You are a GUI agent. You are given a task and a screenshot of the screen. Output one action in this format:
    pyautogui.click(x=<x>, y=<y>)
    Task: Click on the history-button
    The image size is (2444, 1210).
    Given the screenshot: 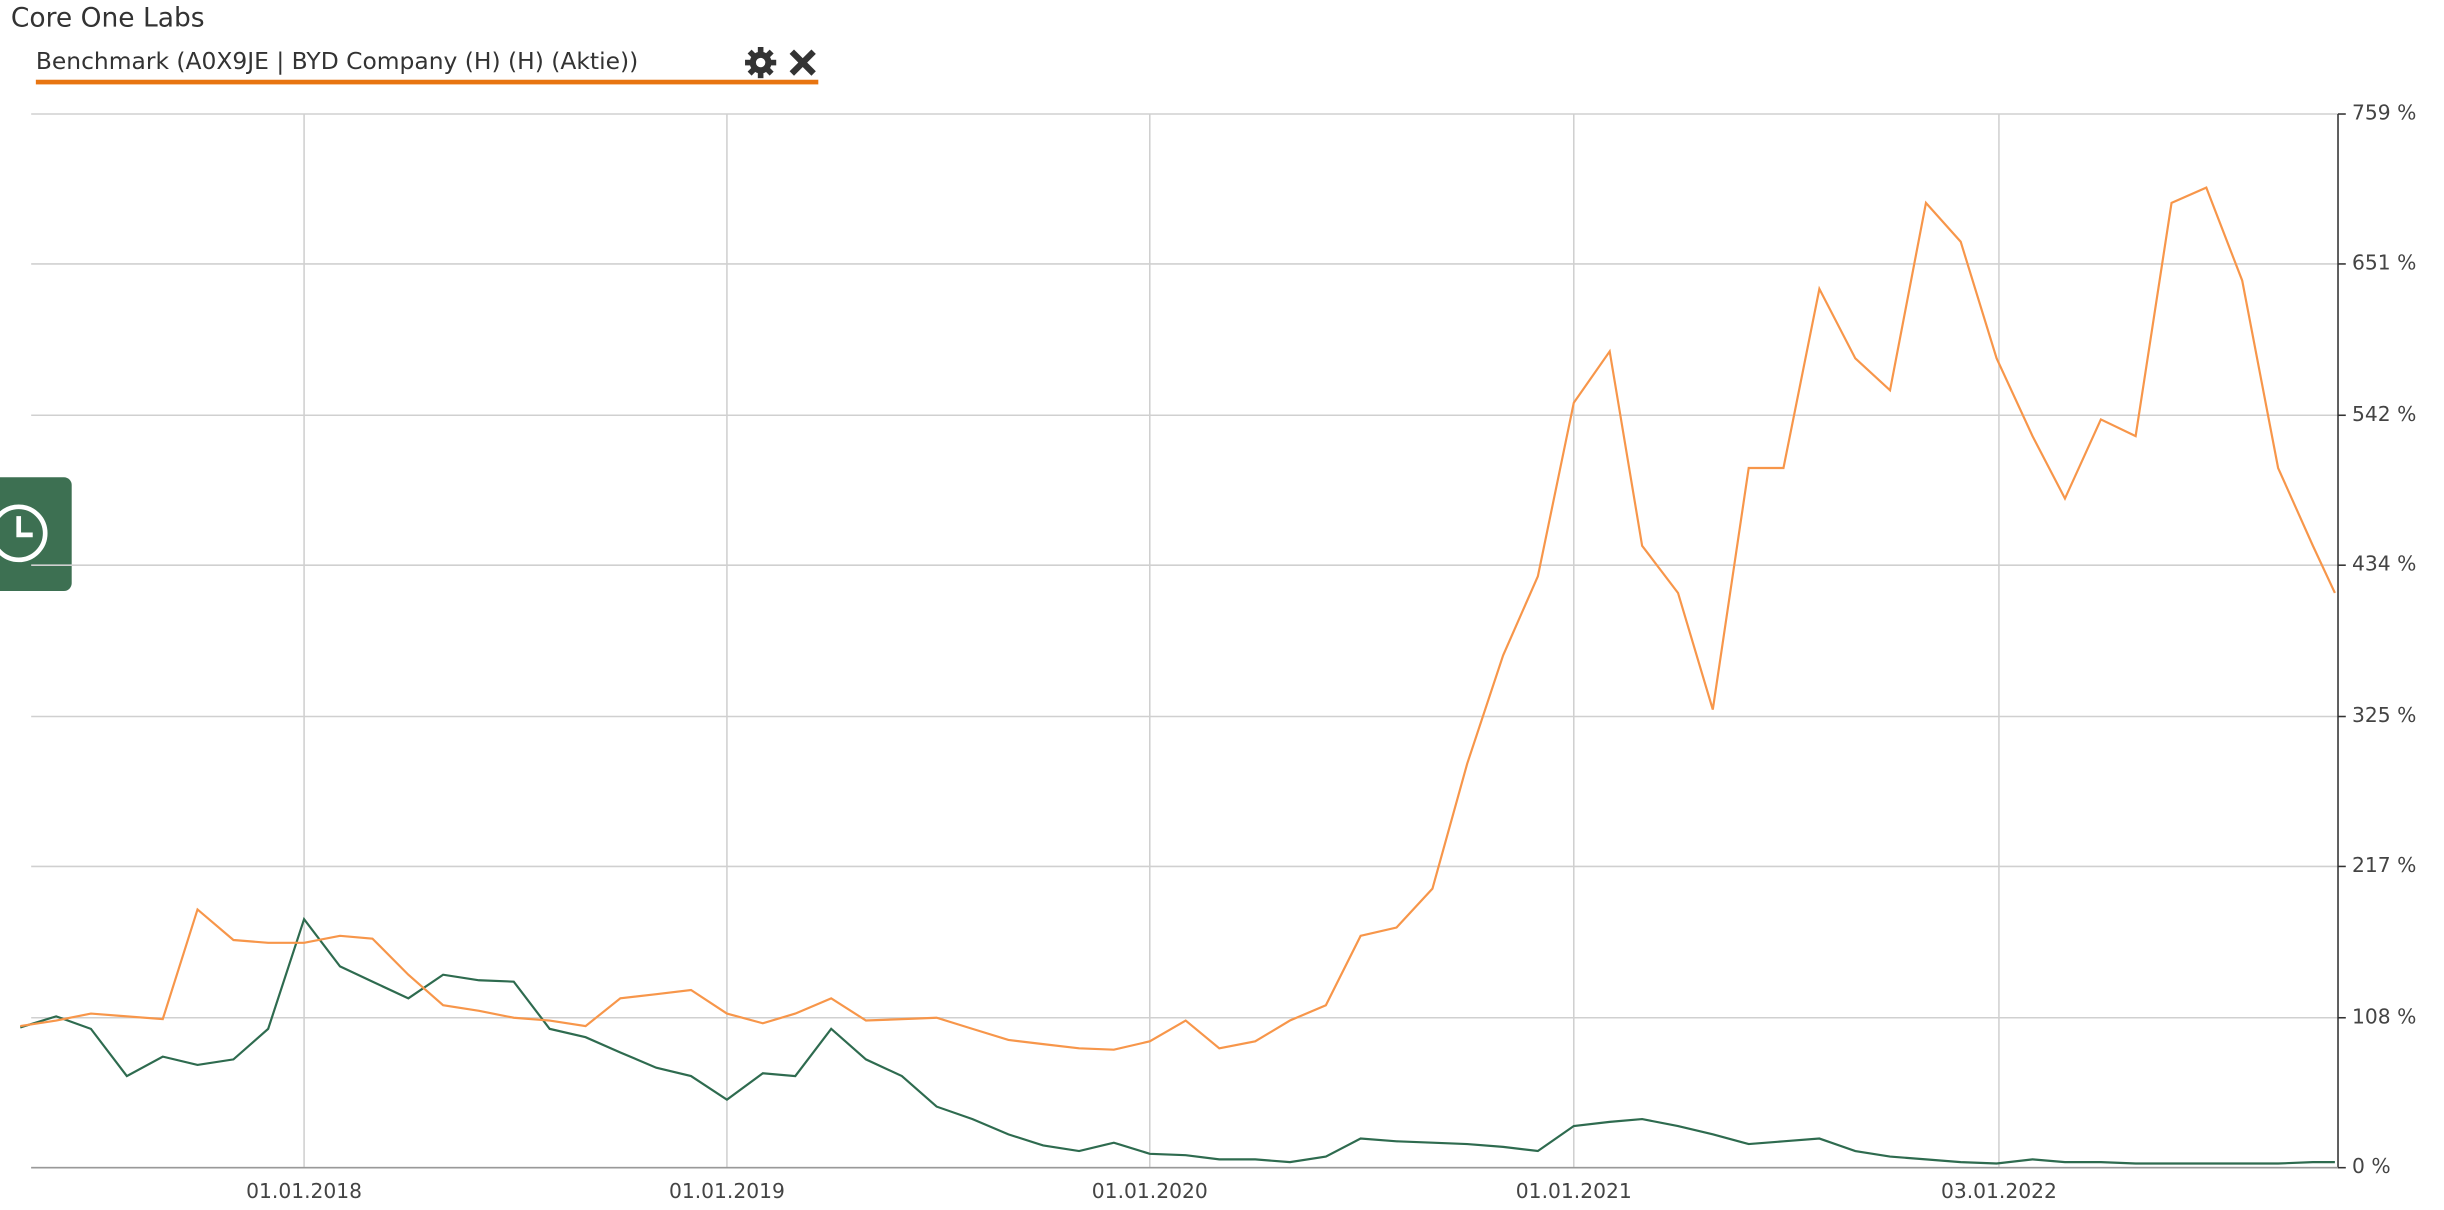 What is the action you would take?
    pyautogui.click(x=36, y=534)
    